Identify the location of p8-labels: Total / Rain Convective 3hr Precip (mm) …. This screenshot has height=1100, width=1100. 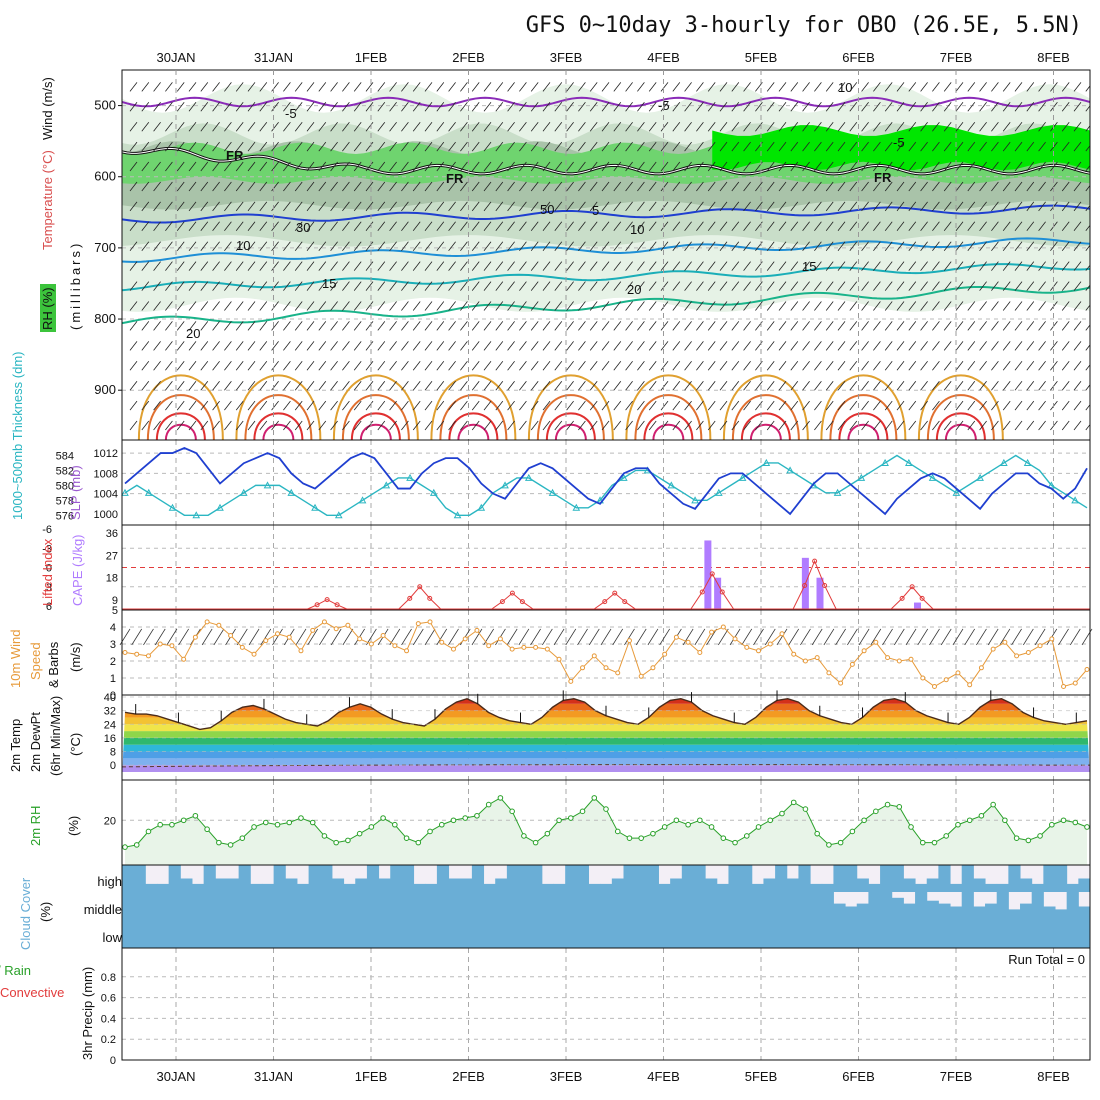
(542, 1006).